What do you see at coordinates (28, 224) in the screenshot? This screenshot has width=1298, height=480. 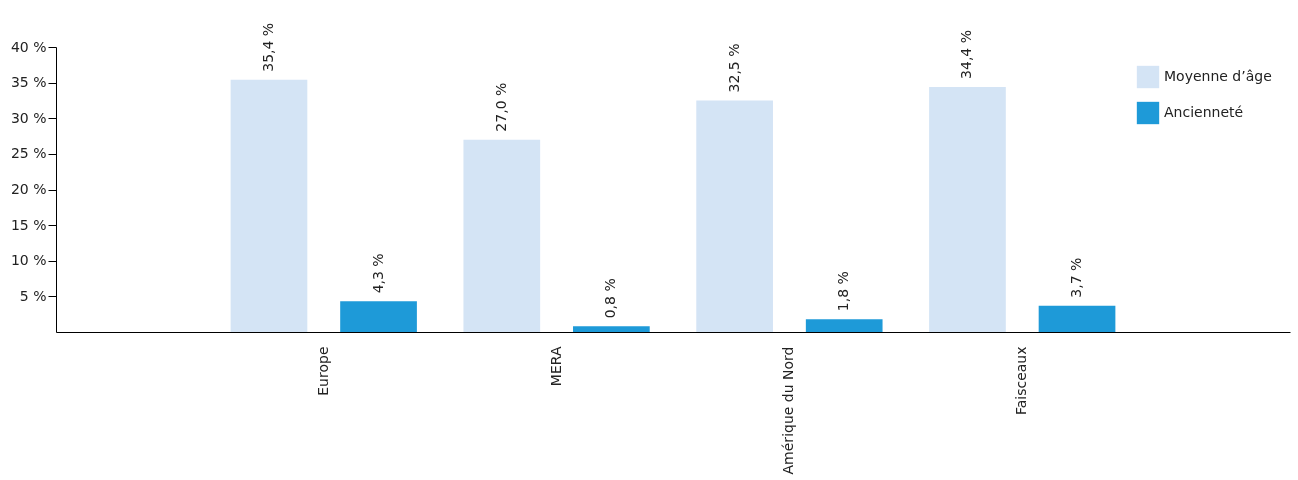 I see `y-tick-label: 15 %` at bounding box center [28, 224].